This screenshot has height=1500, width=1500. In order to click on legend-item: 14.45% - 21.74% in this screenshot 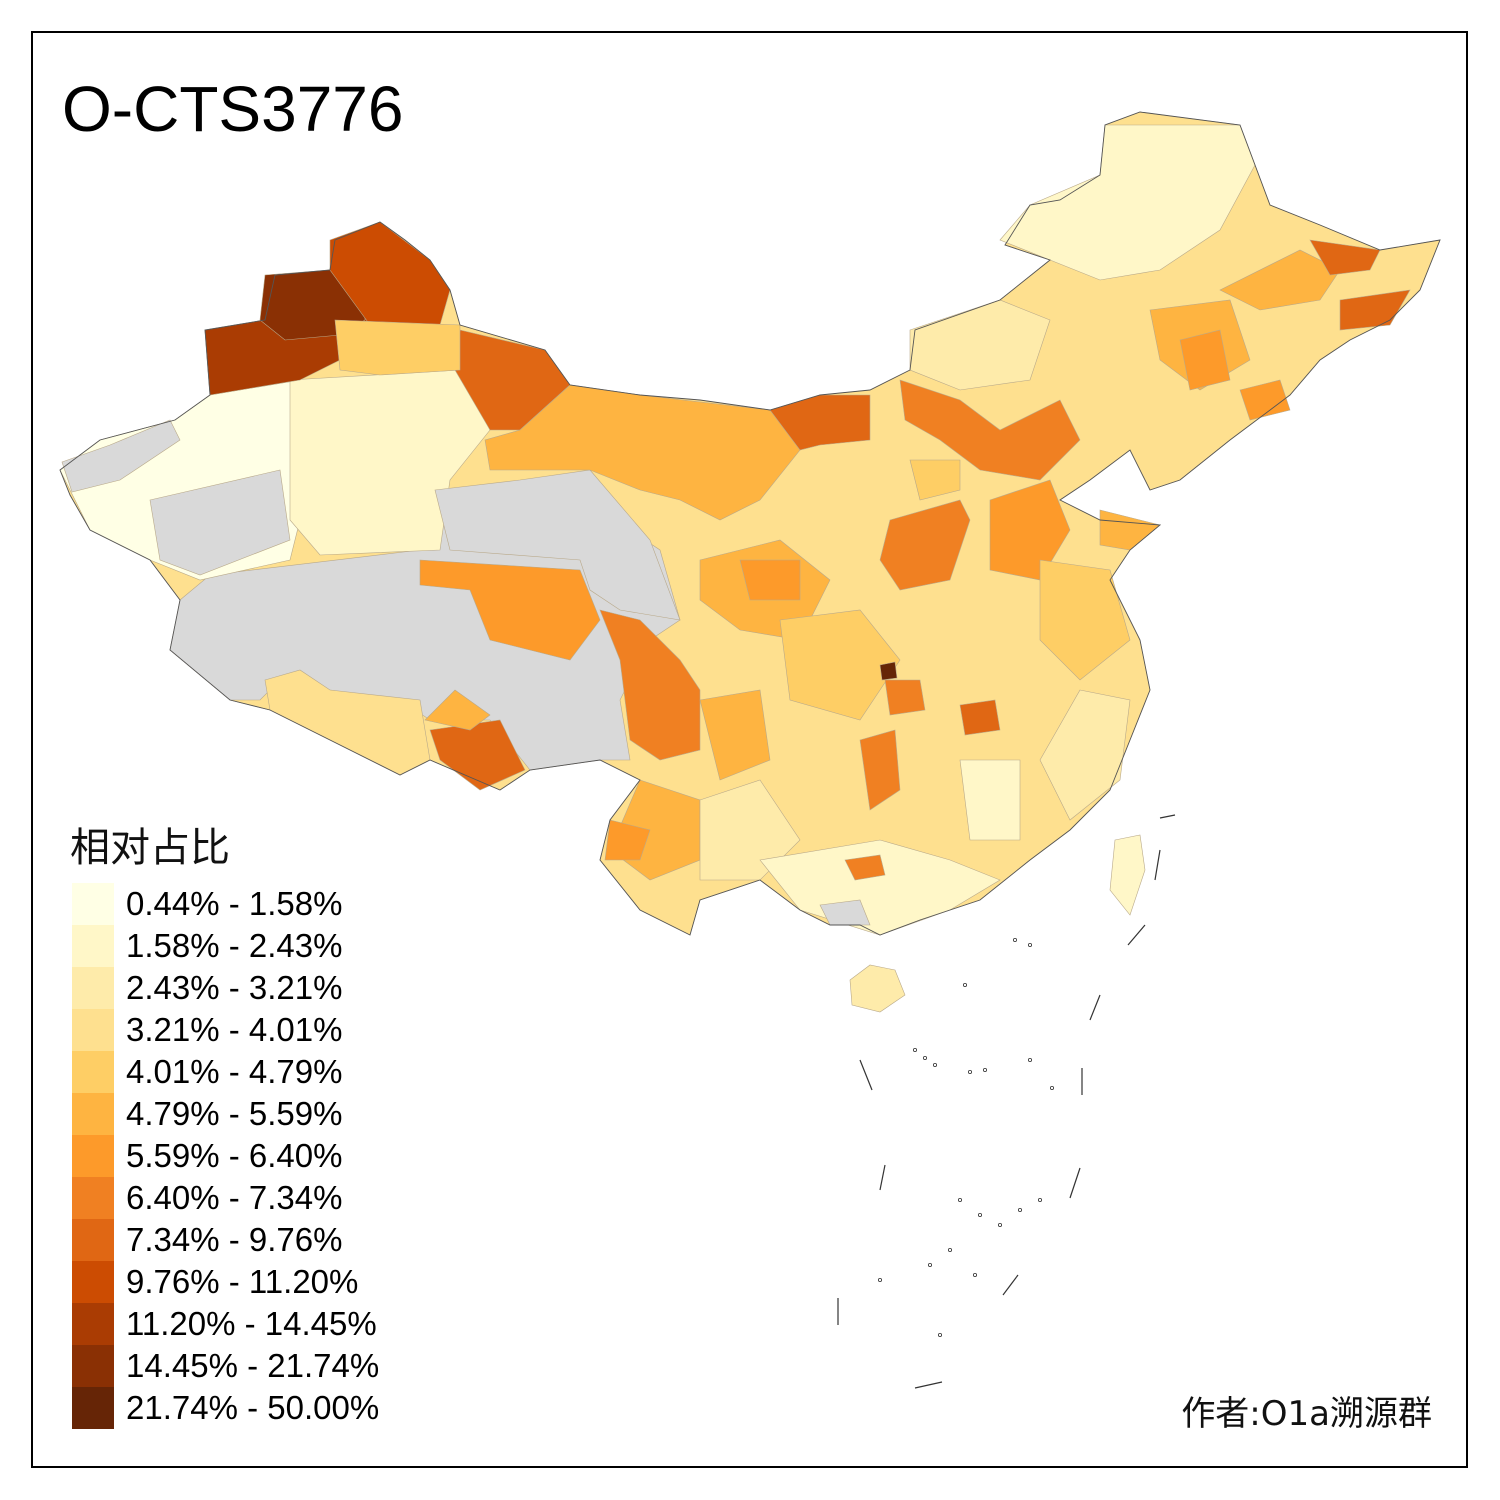, I will do `click(225, 1366)`.